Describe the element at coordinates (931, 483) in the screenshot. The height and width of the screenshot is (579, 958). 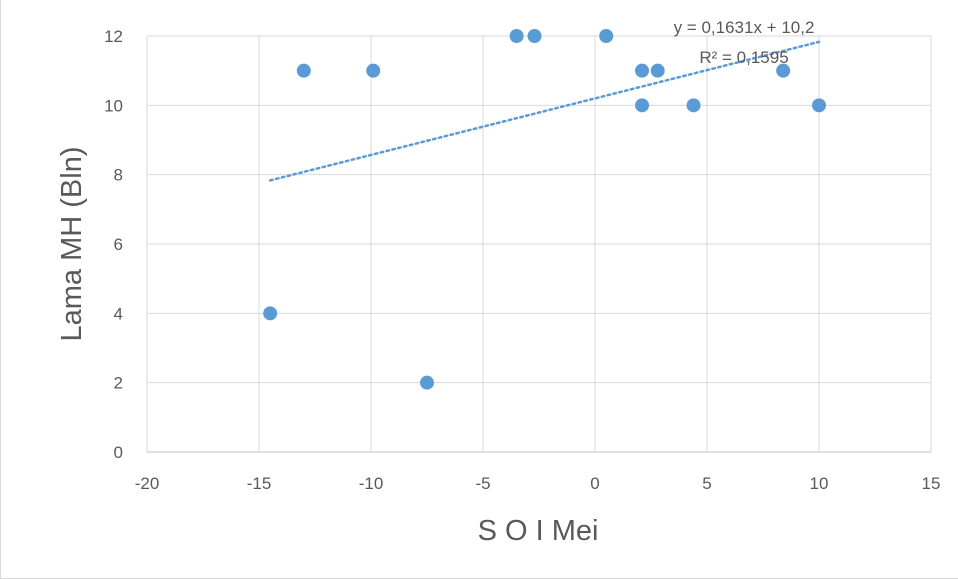
I see `x-tick-label: 15` at that location.